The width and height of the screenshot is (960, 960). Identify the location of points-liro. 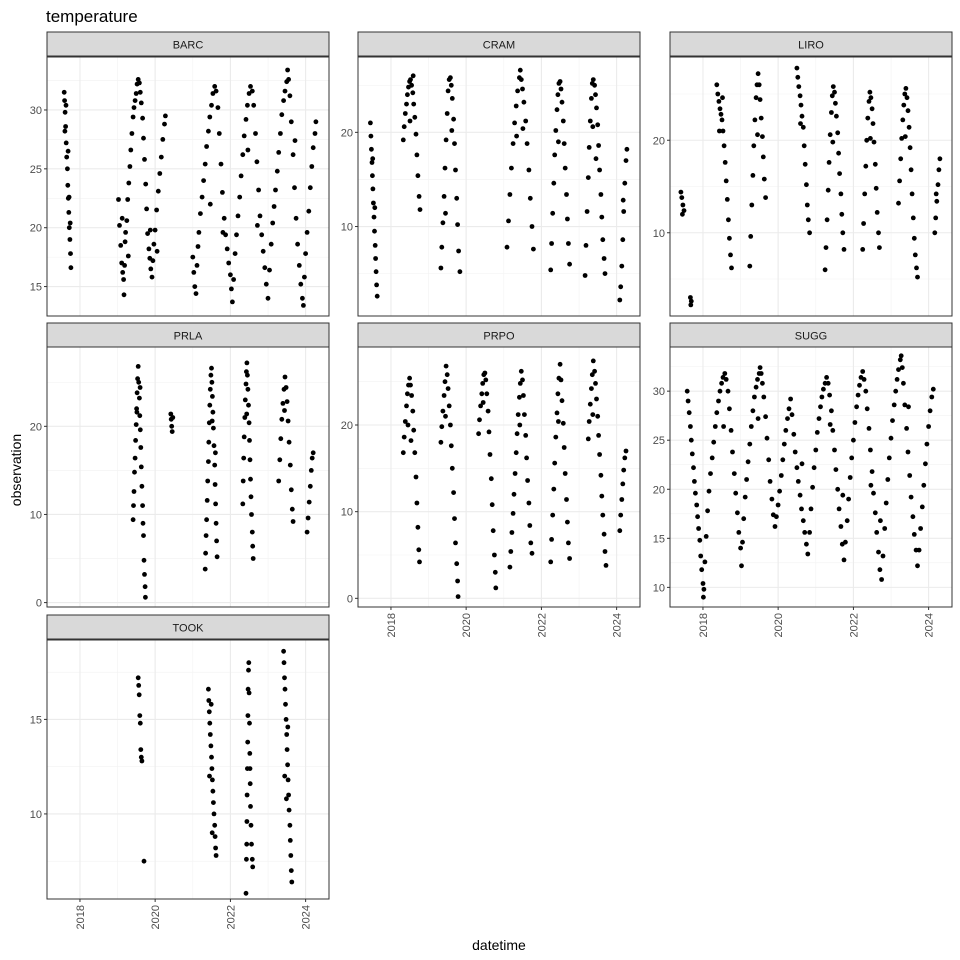
(810, 186).